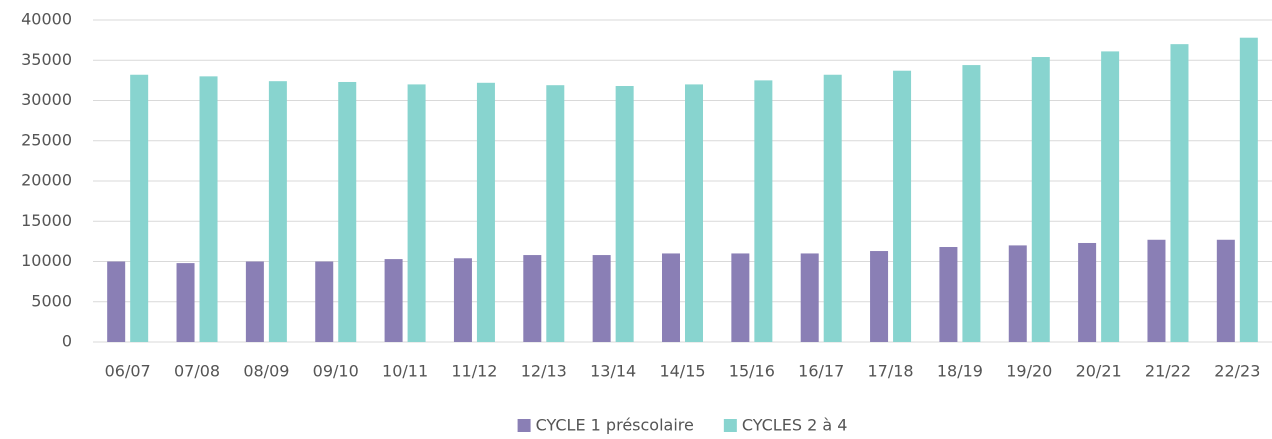 Image resolution: width=1272 pixels, height=439 pixels. I want to click on y-tick-label: 0, so click(67, 341).